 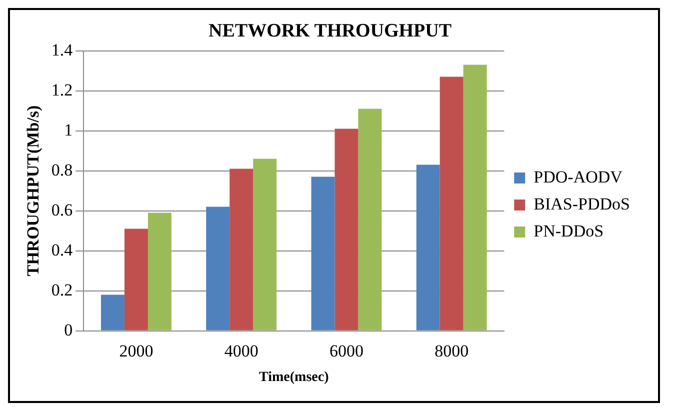 I want to click on y-tick-label: 0, so click(x=68, y=330).